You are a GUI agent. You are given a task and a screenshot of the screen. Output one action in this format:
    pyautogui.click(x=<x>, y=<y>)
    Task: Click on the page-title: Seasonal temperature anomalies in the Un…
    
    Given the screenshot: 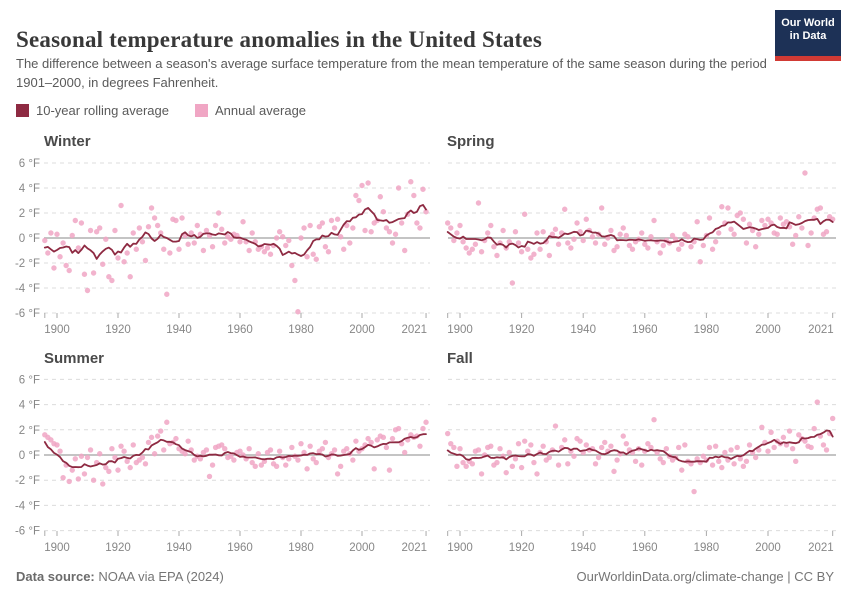 What is the action you would take?
    pyautogui.click(x=279, y=40)
    